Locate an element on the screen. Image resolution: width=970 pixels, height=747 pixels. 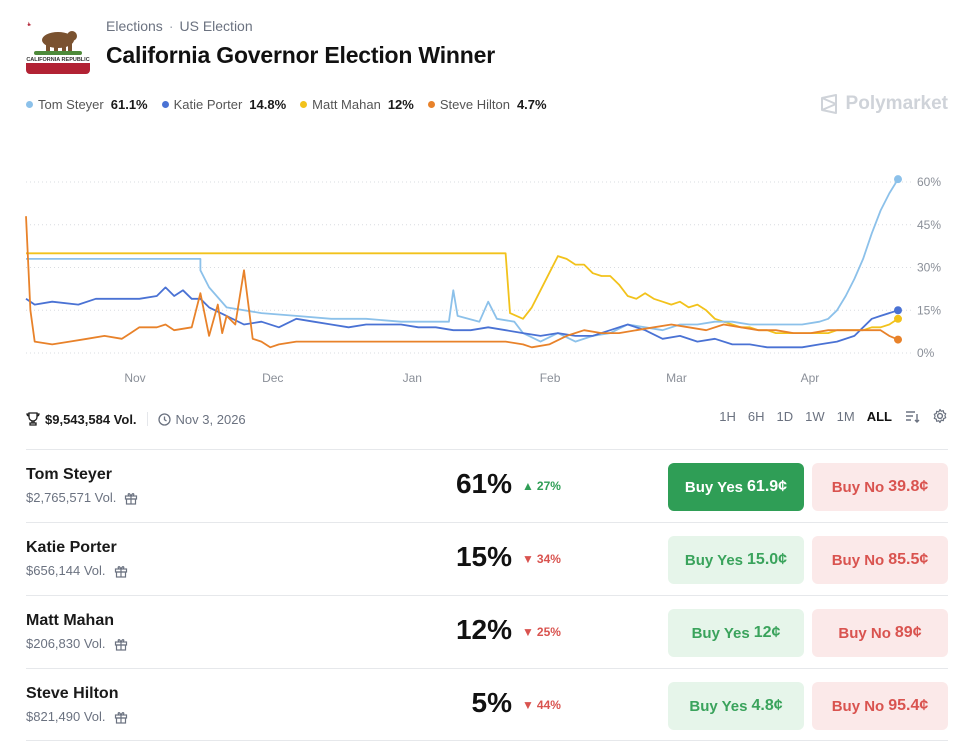
legend-value: 61.1% is located at coordinates (129, 104).